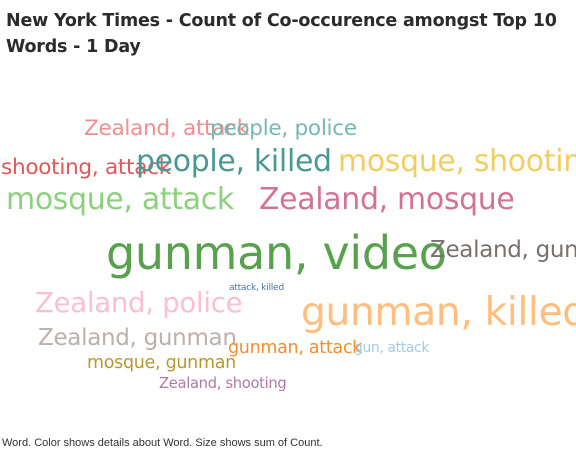 This screenshot has height=452, width=576. What do you see at coordinates (86, 167) in the screenshot?
I see `word-cloud-item: shooting, attack` at bounding box center [86, 167].